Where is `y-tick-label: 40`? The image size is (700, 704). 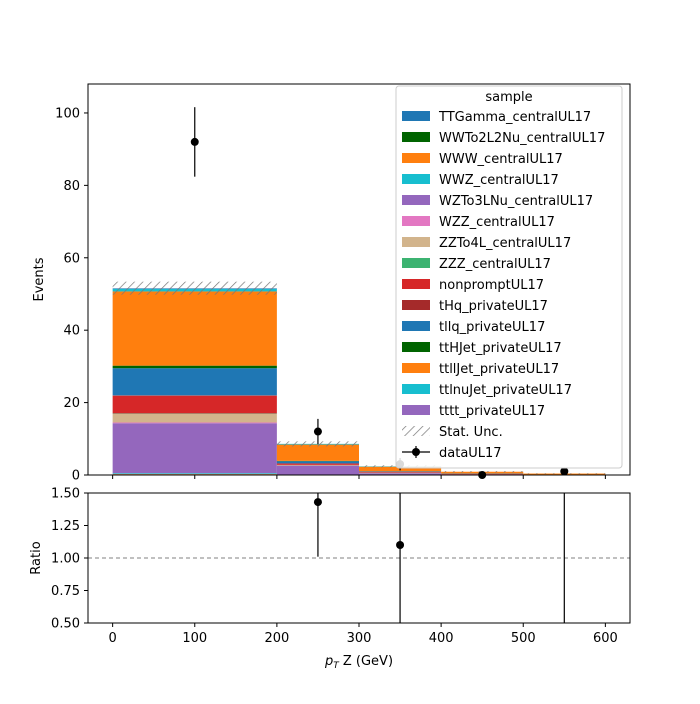 y-tick-label: 40 is located at coordinates (71, 331).